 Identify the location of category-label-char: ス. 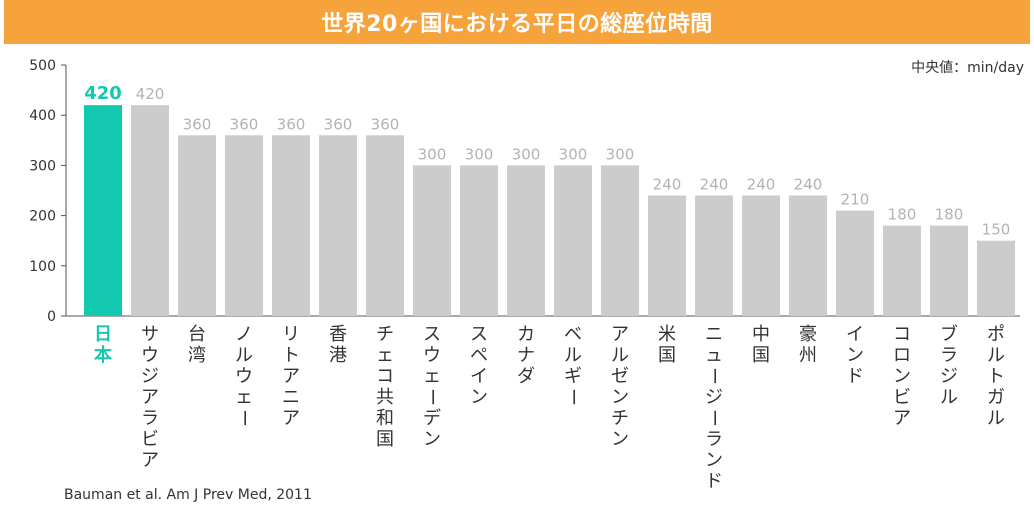
(479, 334).